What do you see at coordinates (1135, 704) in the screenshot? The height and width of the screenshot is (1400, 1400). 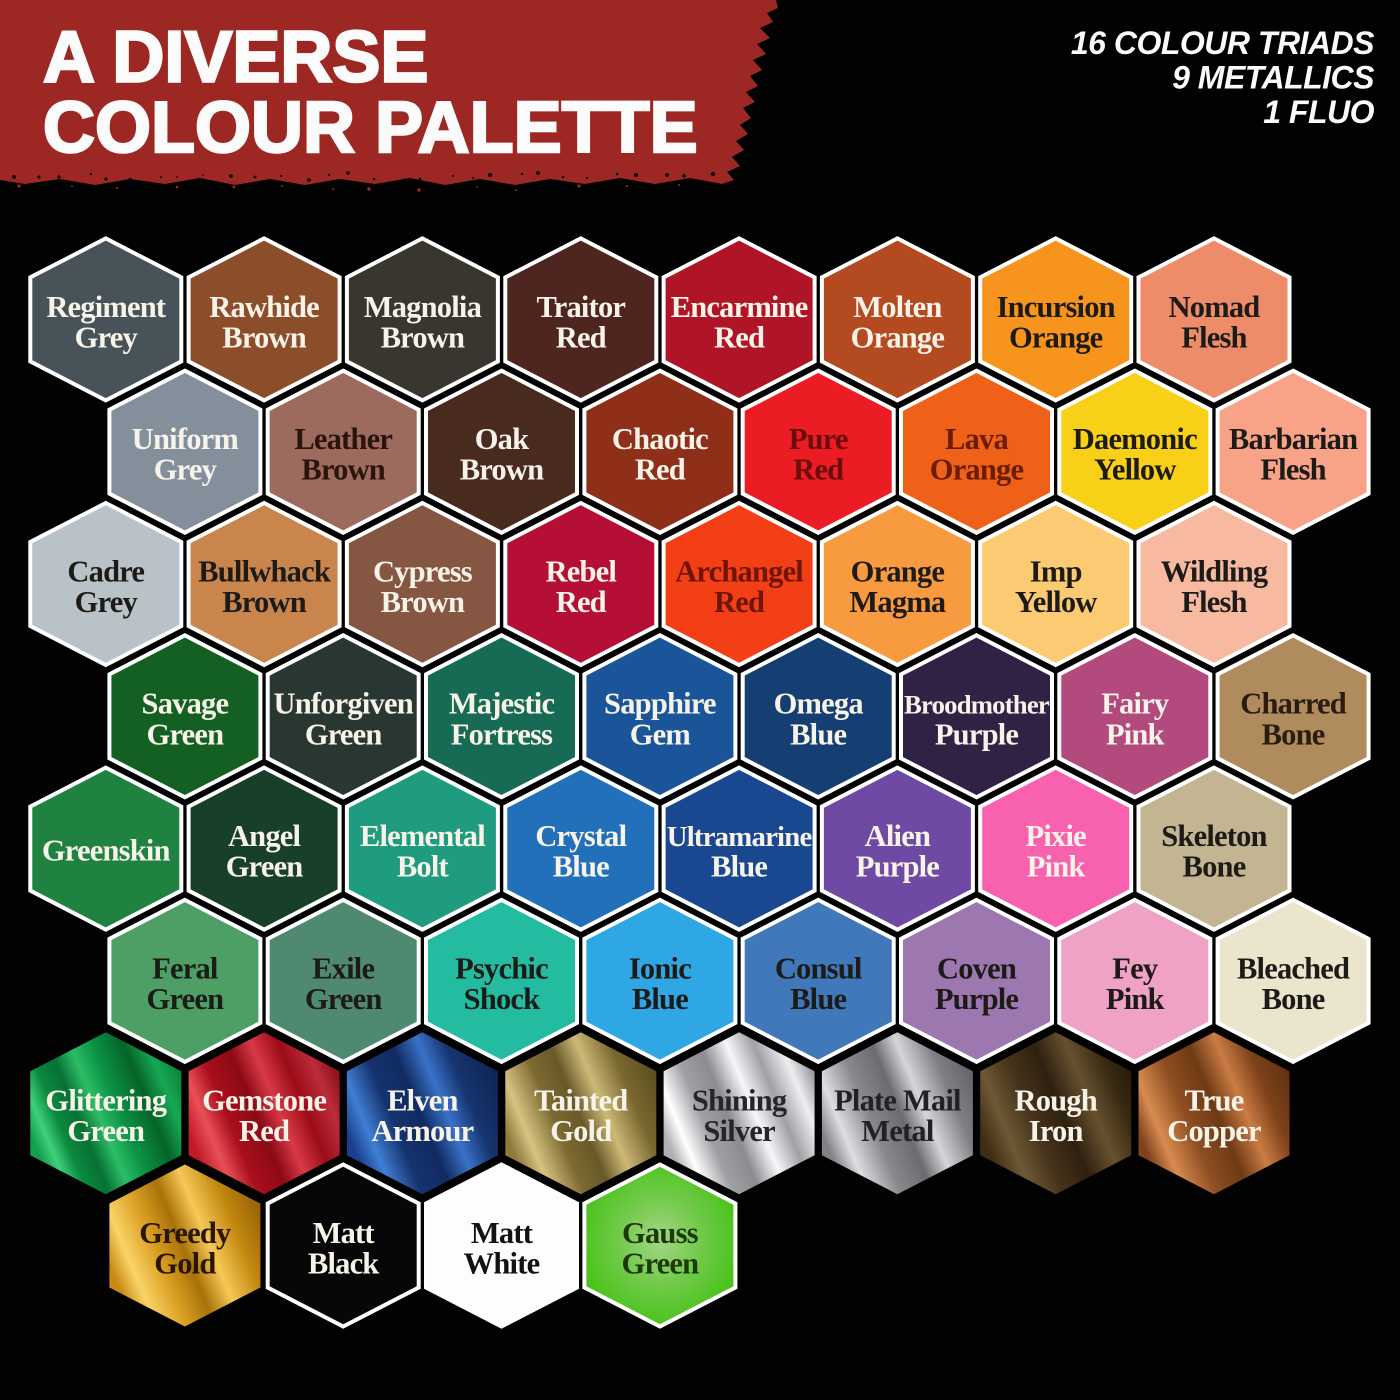 I see `svg-text: Fairy` at bounding box center [1135, 704].